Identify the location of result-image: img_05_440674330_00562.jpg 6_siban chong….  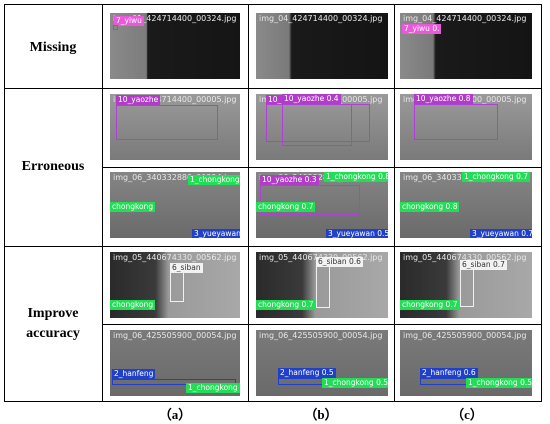
(175, 285).